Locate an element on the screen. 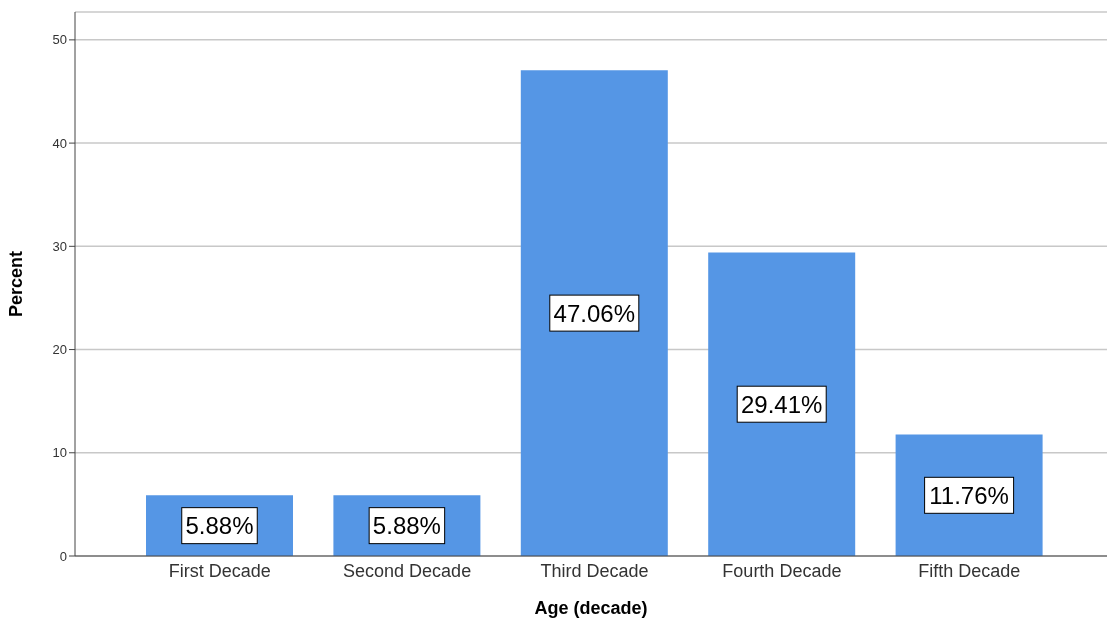 The height and width of the screenshot is (628, 1115). data-label: 47.06% is located at coordinates (594, 313).